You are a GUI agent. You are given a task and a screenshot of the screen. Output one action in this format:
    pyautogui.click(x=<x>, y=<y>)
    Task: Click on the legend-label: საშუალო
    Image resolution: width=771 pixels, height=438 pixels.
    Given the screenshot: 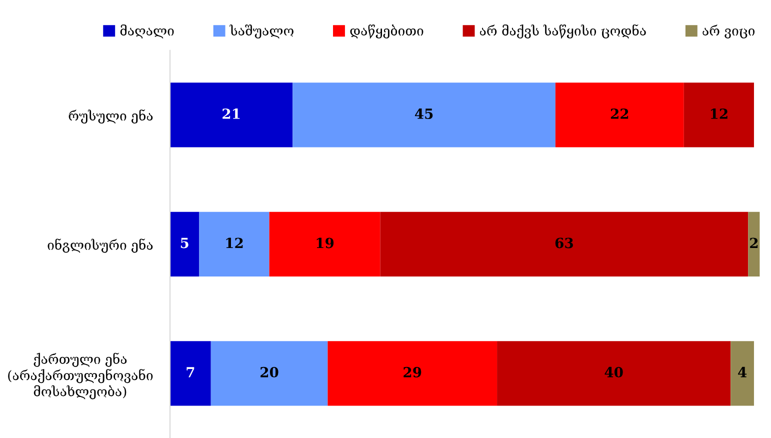 What is the action you would take?
    pyautogui.click(x=262, y=31)
    